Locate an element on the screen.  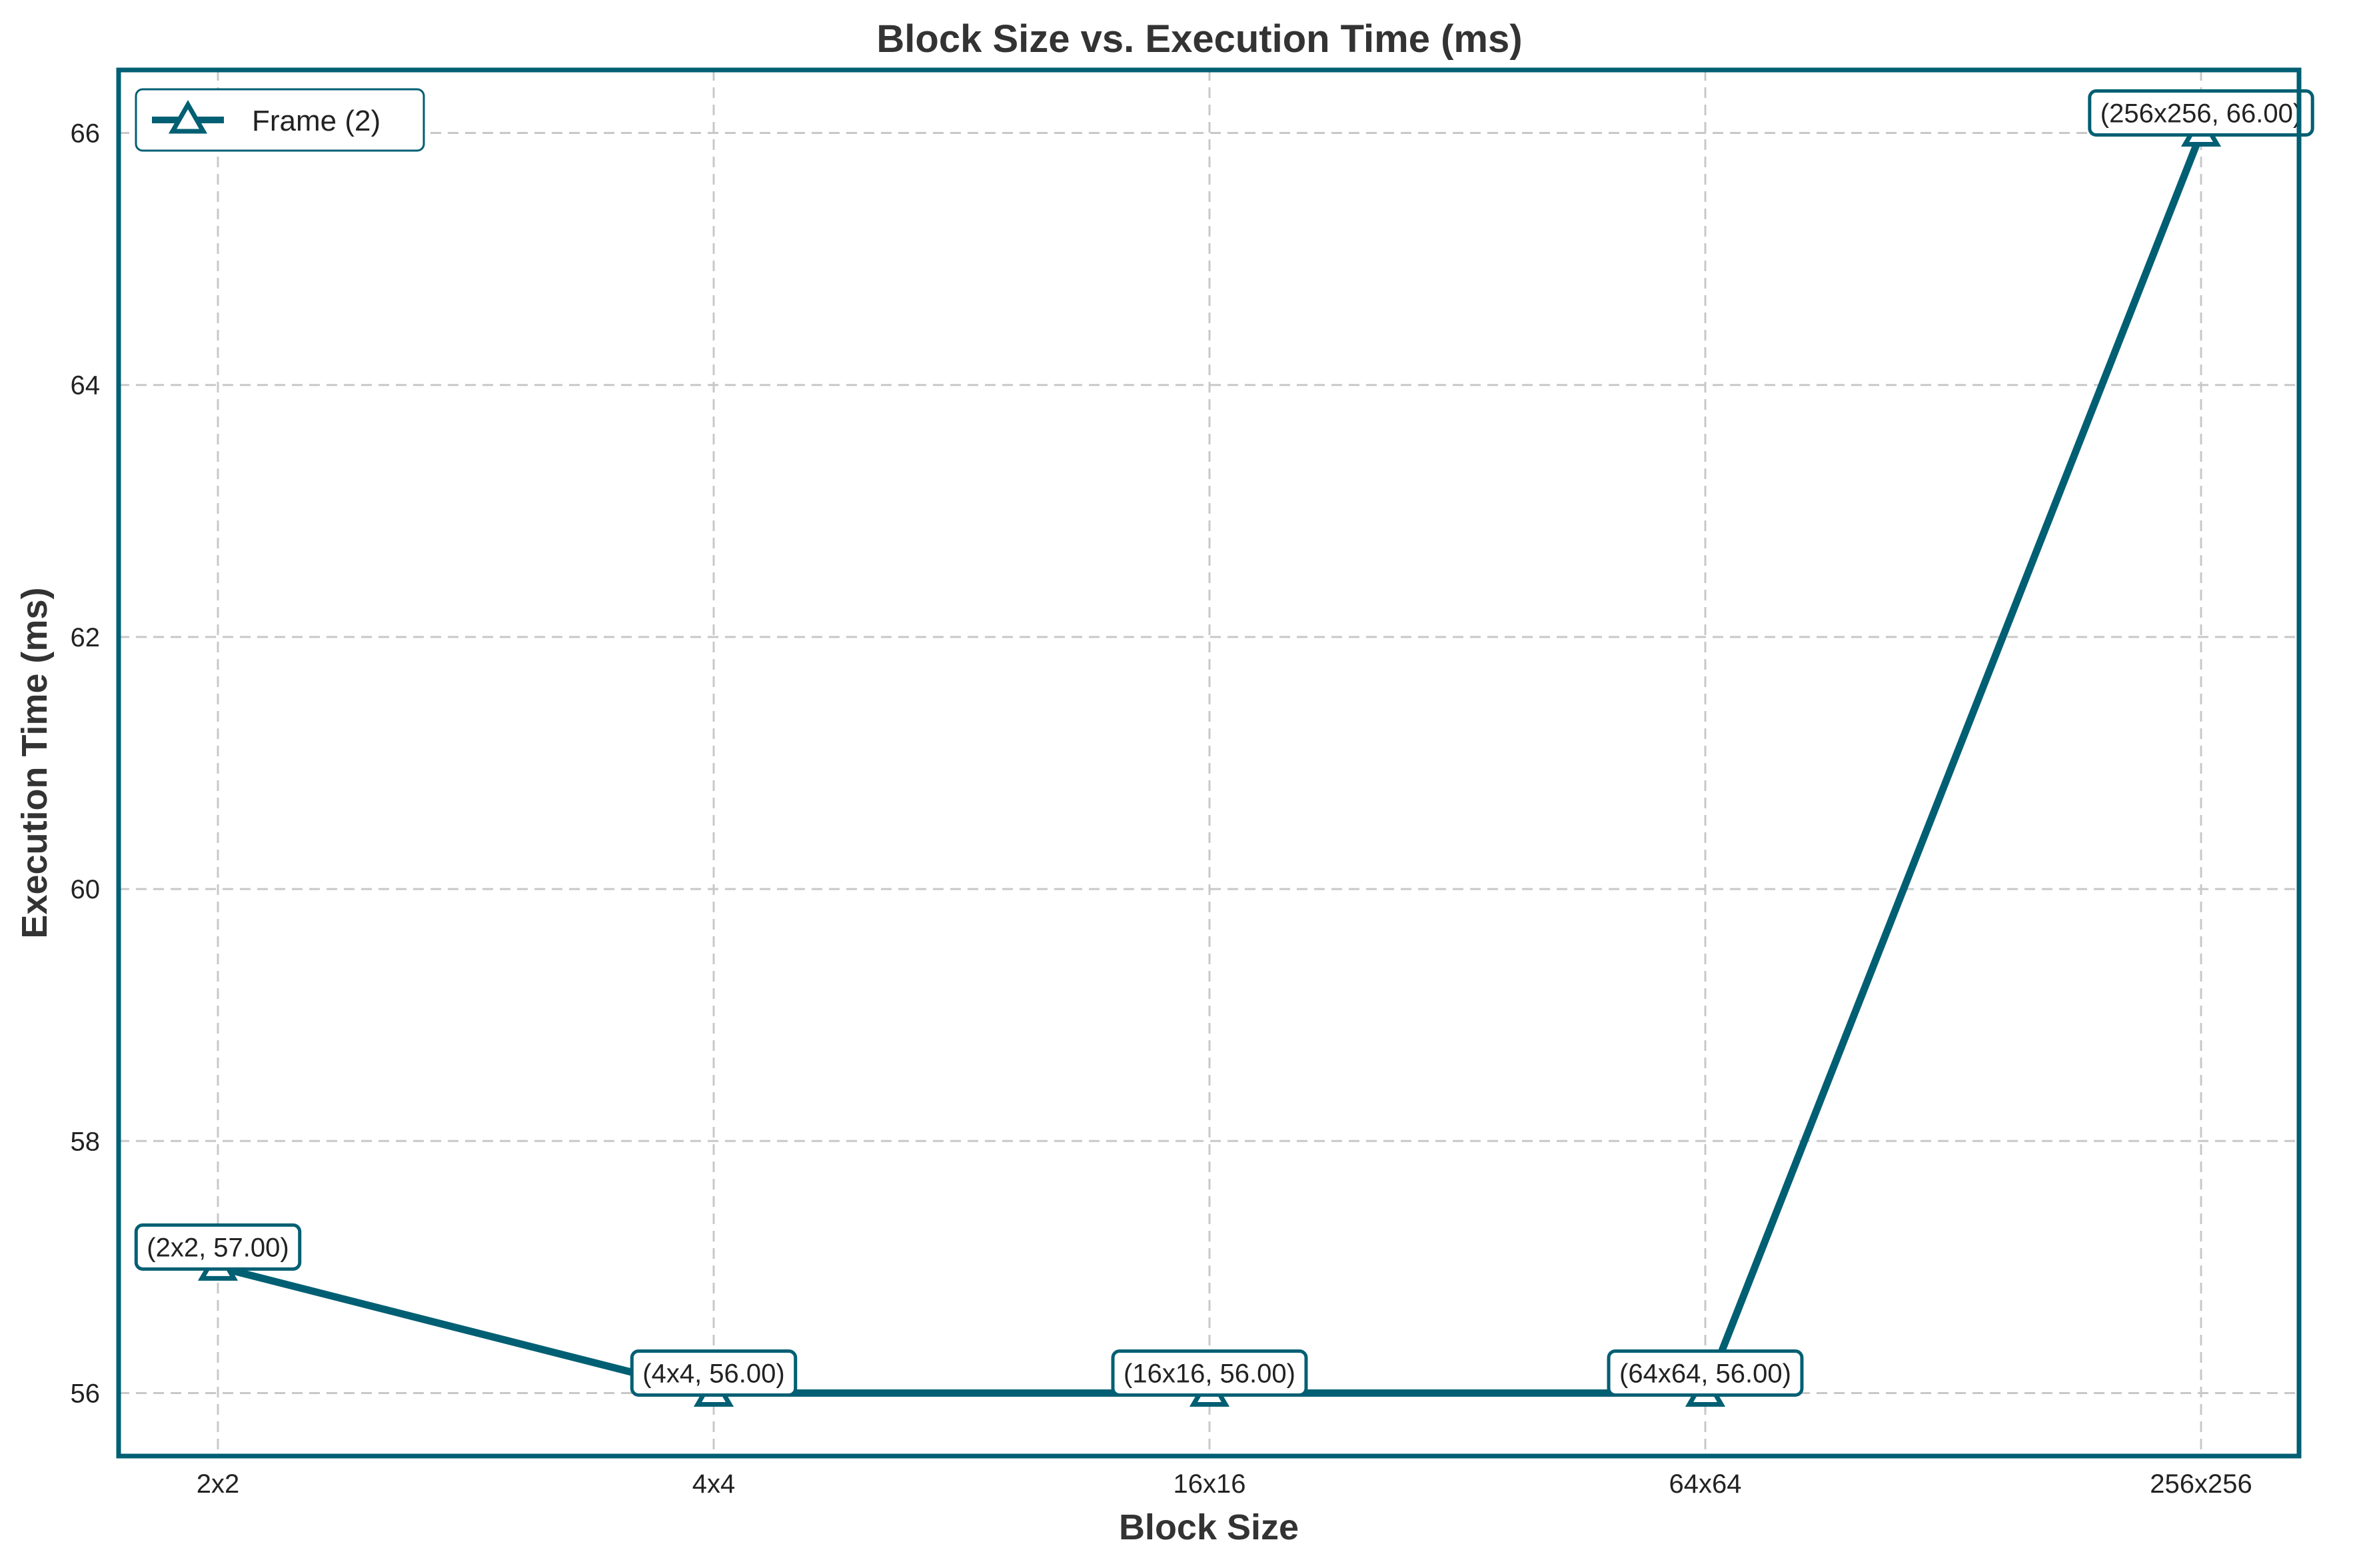
data-label: (16x16, 56.00) is located at coordinates (1210, 1373).